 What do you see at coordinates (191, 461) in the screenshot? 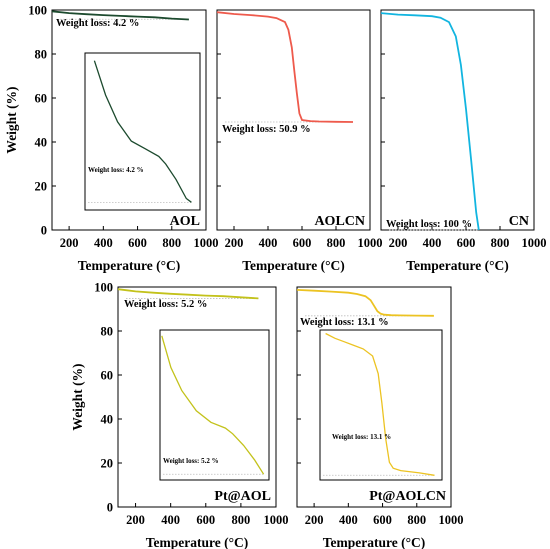
I see `inset-weight-loss-label: Weight loss: 5.2 %` at bounding box center [191, 461].